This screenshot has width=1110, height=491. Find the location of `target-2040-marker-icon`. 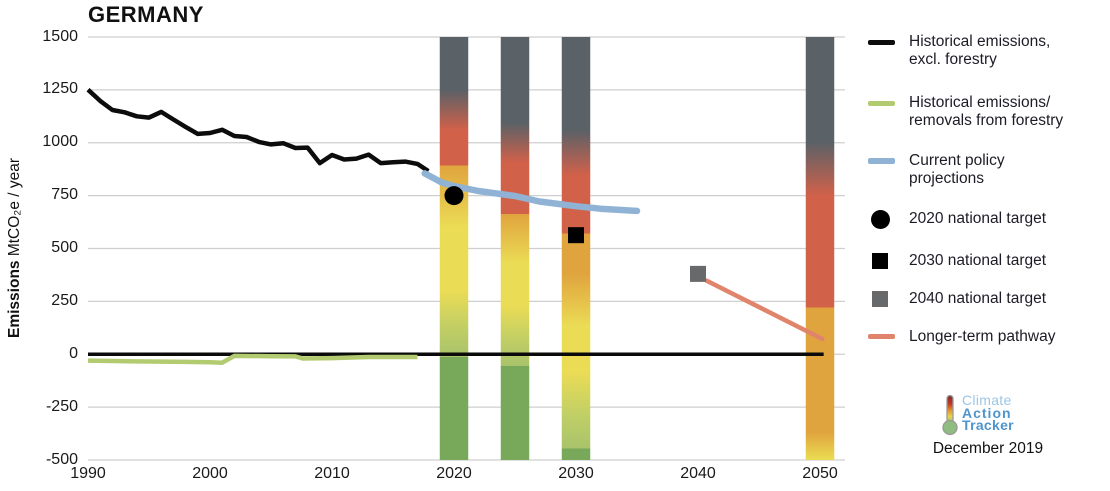

target-2040-marker-icon is located at coordinates (880, 299).